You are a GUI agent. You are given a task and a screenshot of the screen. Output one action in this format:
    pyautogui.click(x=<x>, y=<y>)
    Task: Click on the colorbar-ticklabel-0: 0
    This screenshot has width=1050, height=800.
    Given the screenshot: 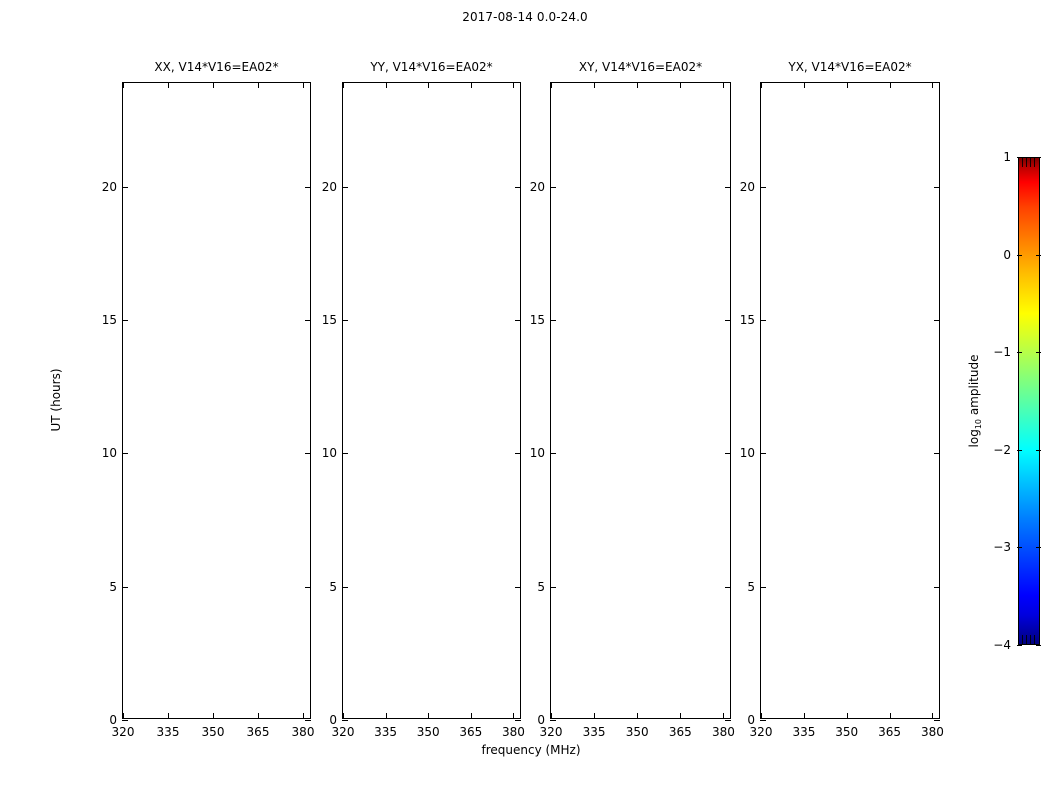 What is the action you would take?
    pyautogui.click(x=1007, y=254)
    